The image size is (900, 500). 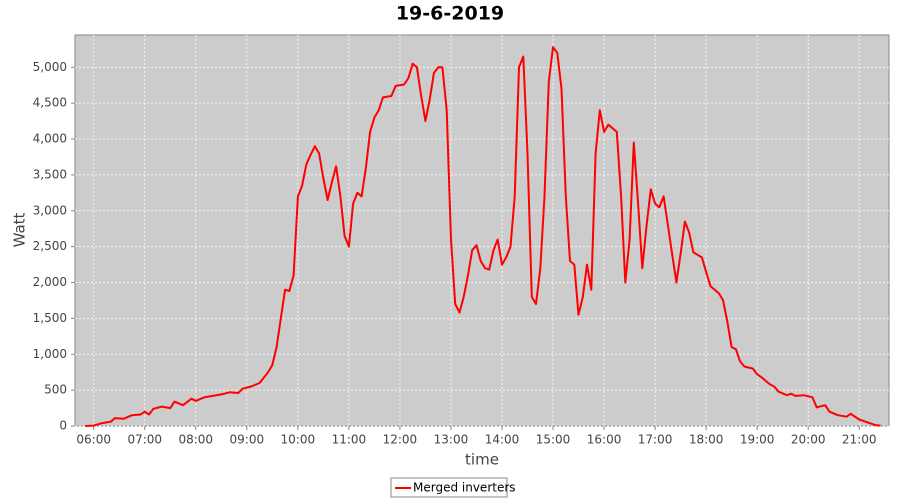 What do you see at coordinates (451, 440) in the screenshot?
I see `x-tick-label: 13:00` at bounding box center [451, 440].